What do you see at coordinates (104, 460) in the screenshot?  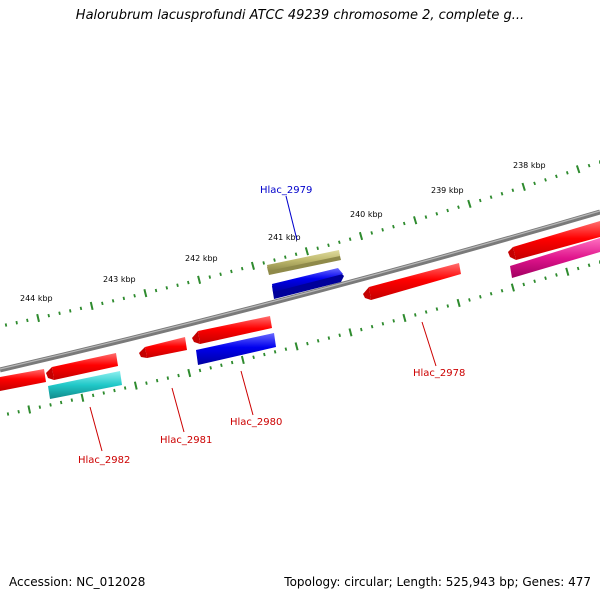 I see `gene-label: Hlac_2982` at bounding box center [104, 460].